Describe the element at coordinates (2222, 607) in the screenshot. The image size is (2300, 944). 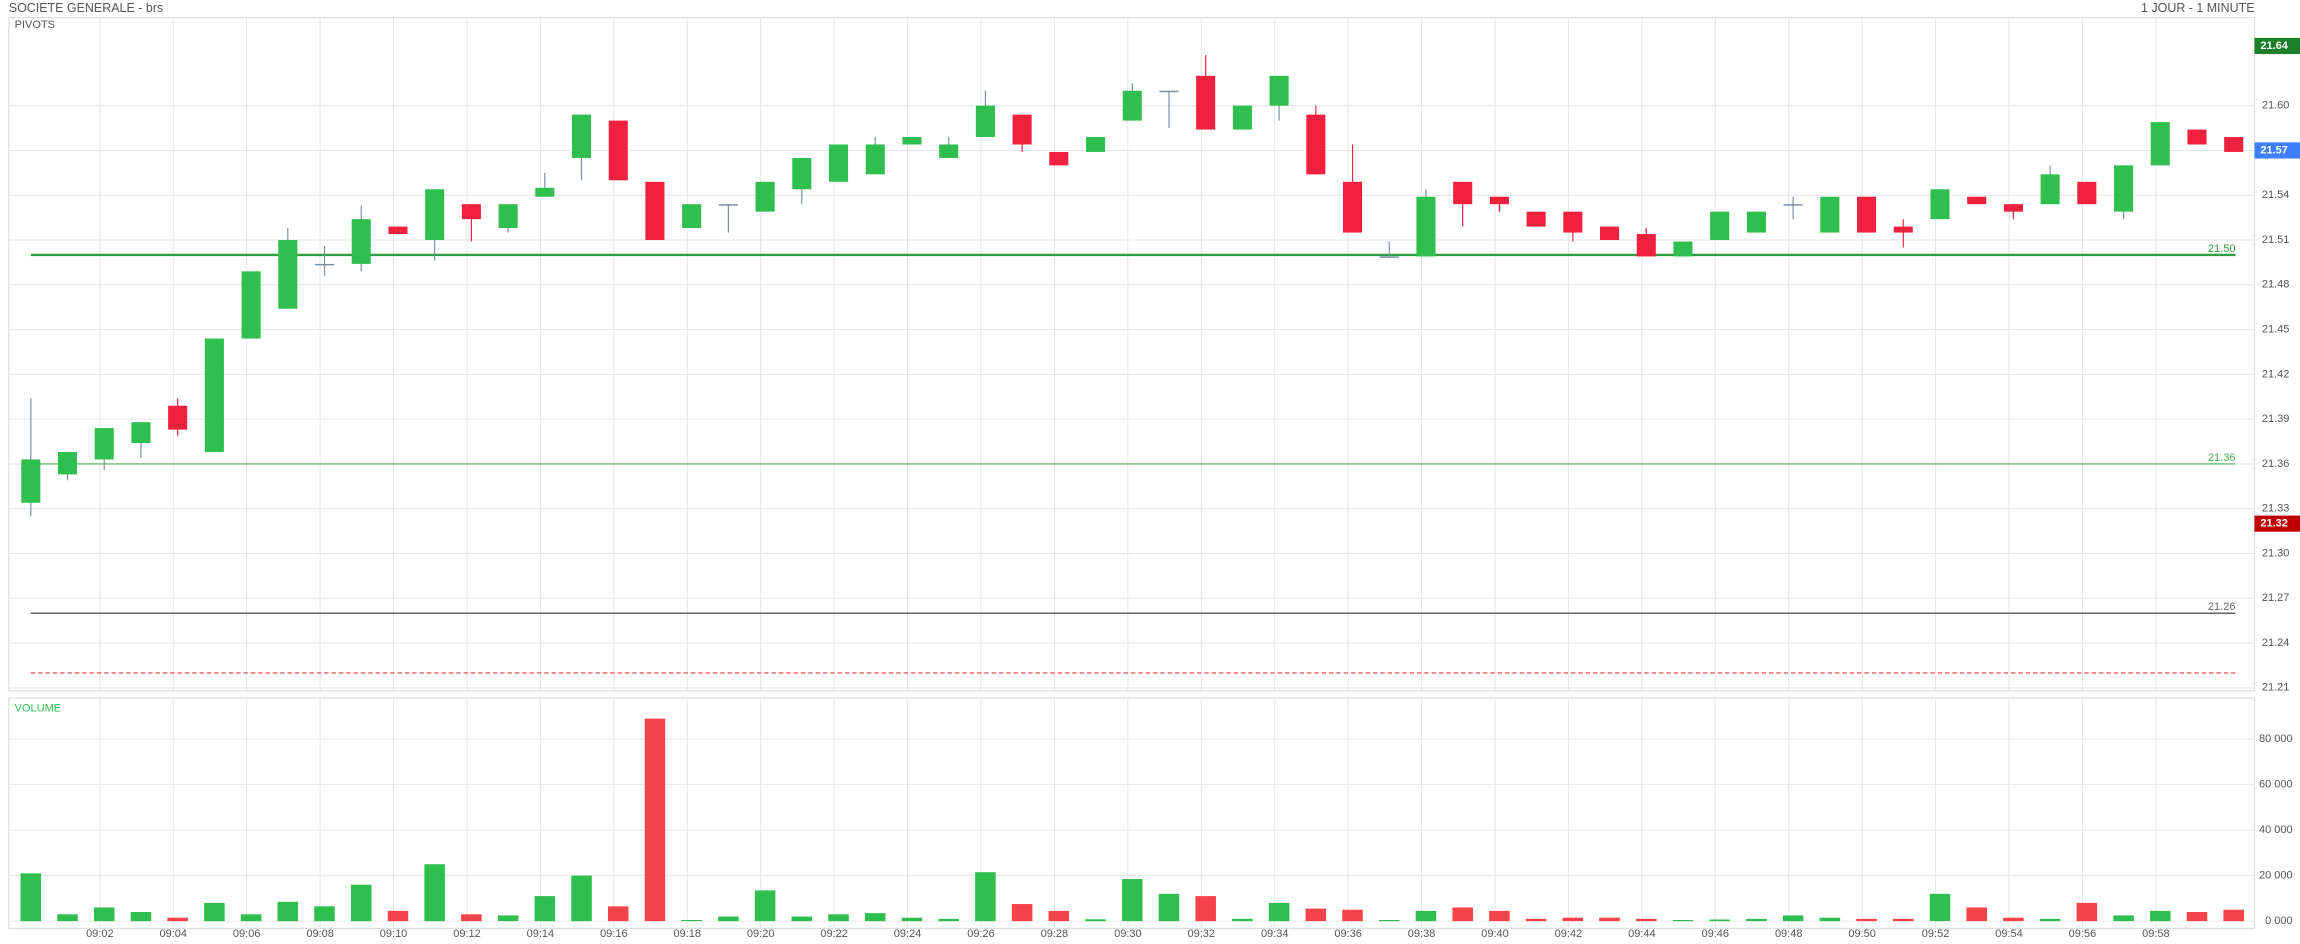
I see `pivot-label: 21.26` at that location.